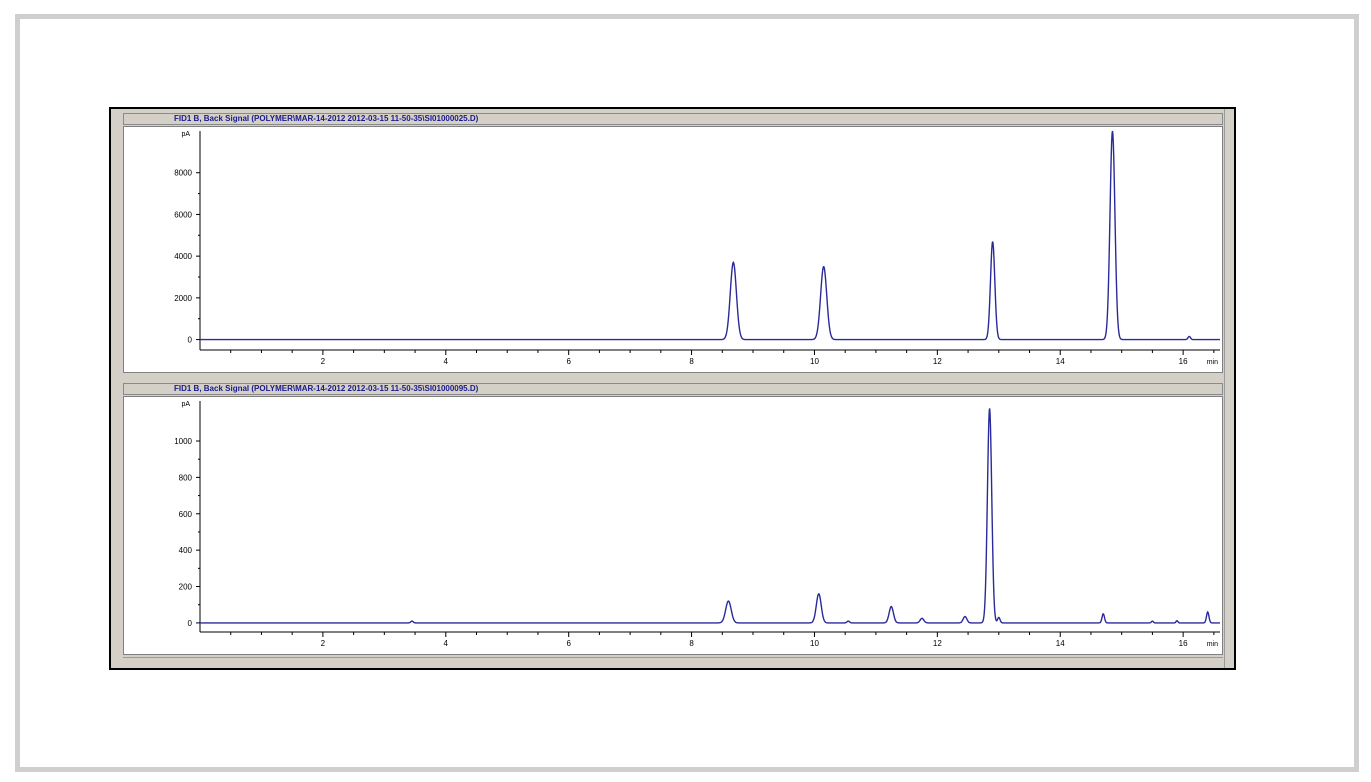 The height and width of the screenshot is (782, 1371). Describe the element at coordinates (183, 173) in the screenshot. I see `y-tick-label: 8000` at that location.